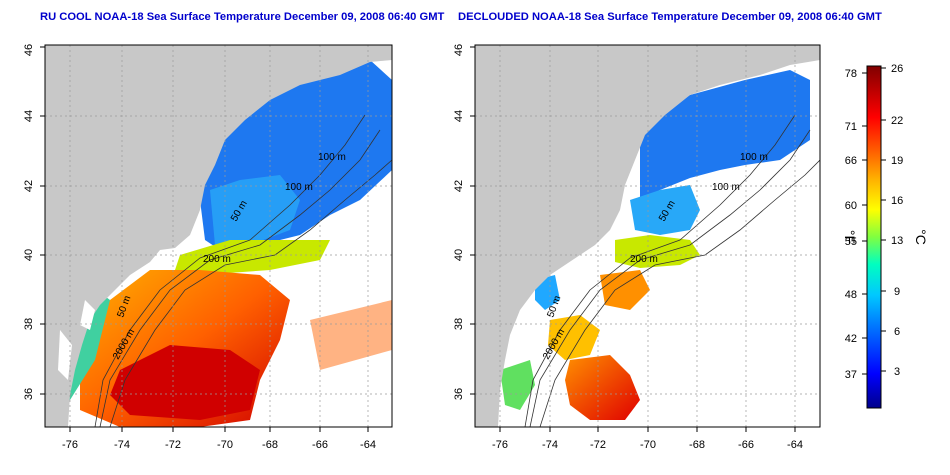 The width and height of the screenshot is (950, 475). I want to click on celsius-tick-label: 19, so click(897, 161).